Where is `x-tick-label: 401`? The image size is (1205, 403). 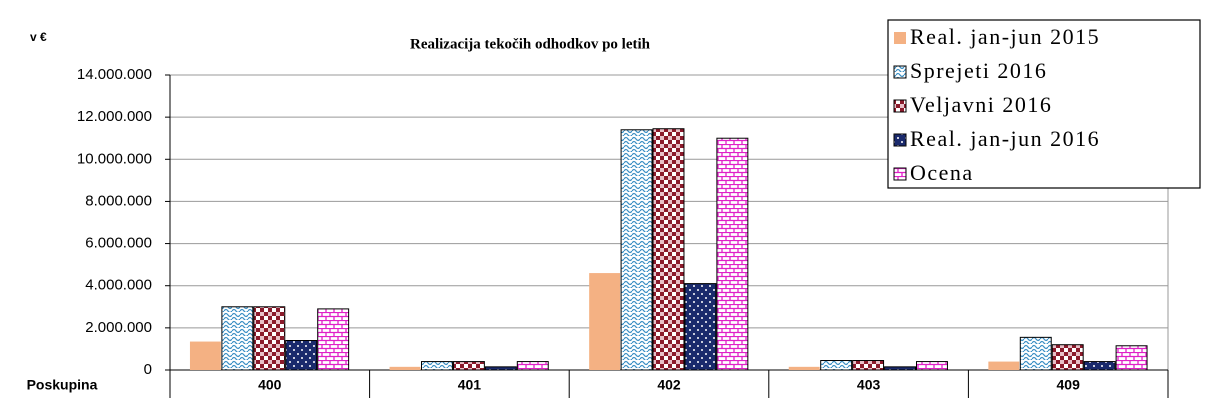
x-tick-label: 401 is located at coordinates (470, 385).